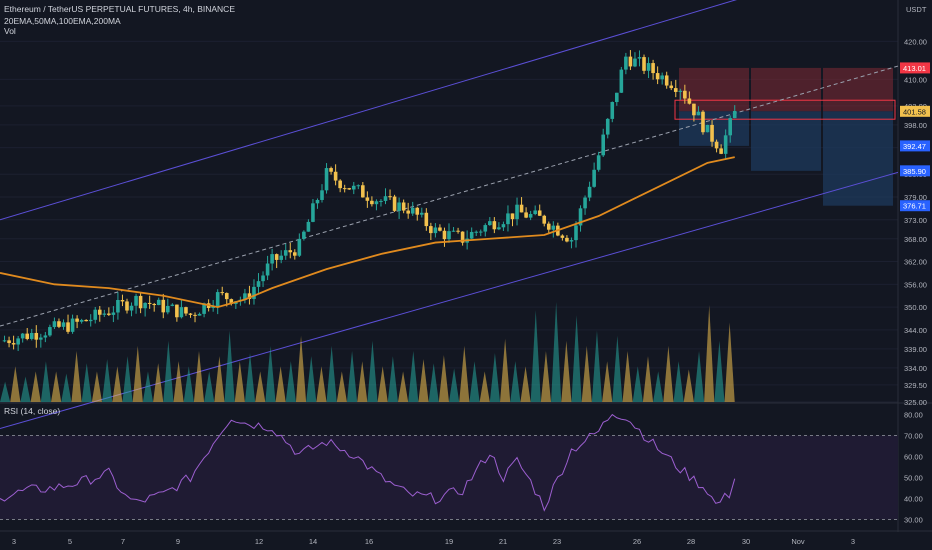 The width and height of the screenshot is (932, 550). Describe the element at coordinates (915, 307) in the screenshot. I see `price-tick-label: 350.00` at that location.